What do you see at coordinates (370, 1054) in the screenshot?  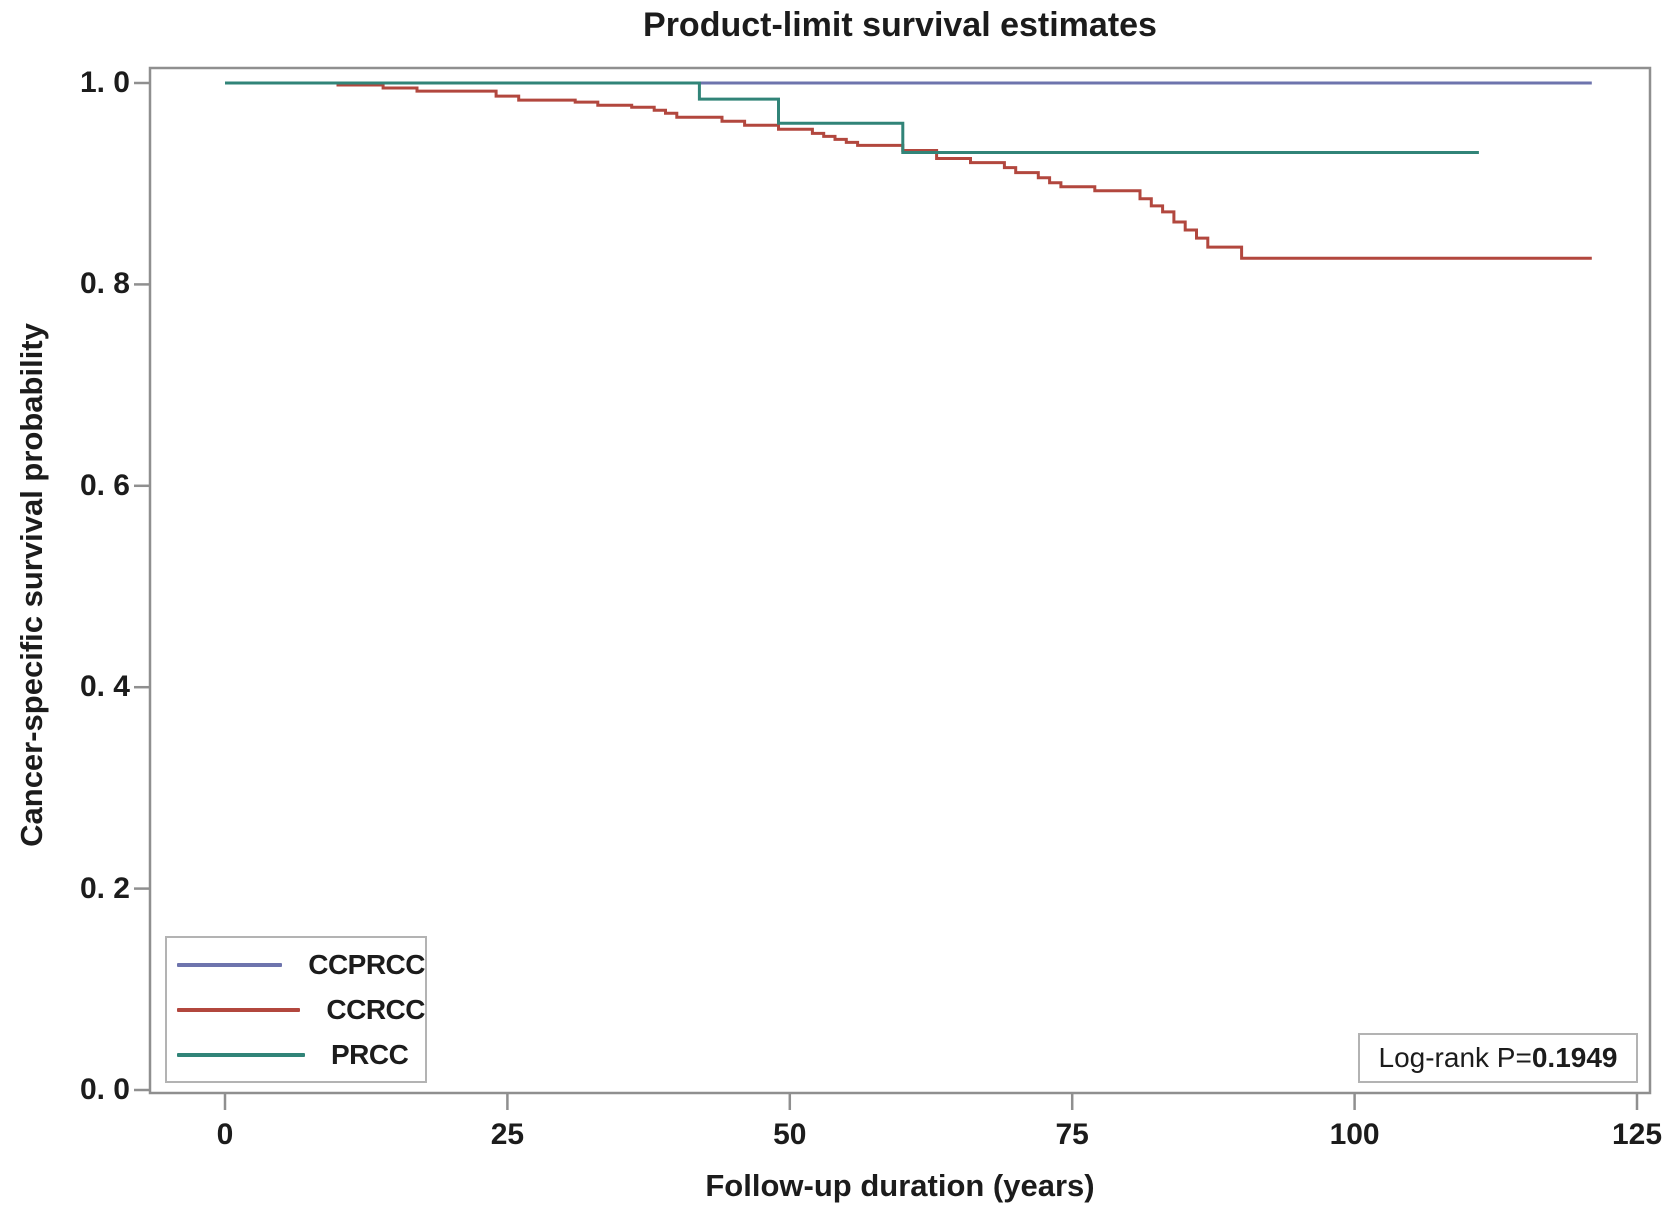 I see `legend-label: PRCC` at bounding box center [370, 1054].